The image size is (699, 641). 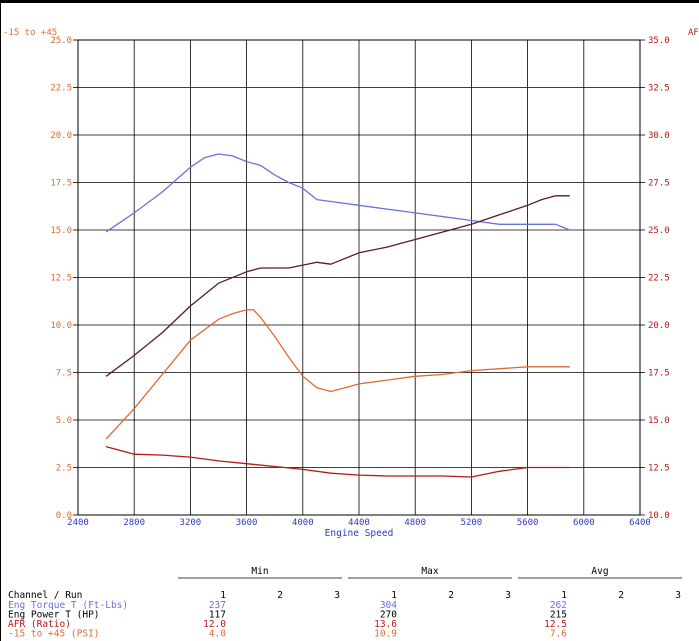 I want to click on left-tick-label: 20.0, so click(x=61, y=136).